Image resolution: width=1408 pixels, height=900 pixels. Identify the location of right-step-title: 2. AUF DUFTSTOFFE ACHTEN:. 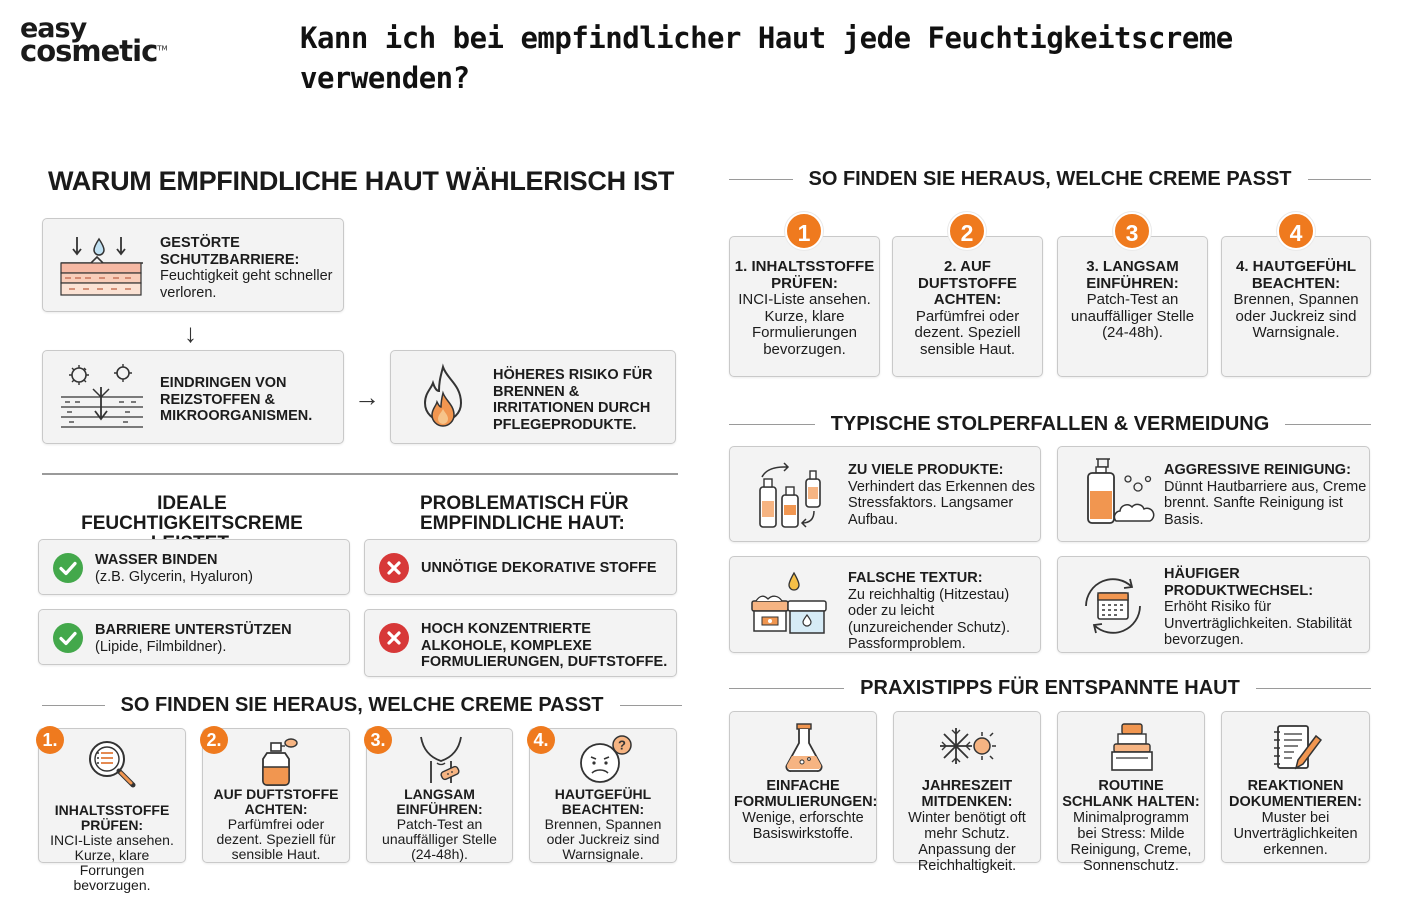
(967, 283).